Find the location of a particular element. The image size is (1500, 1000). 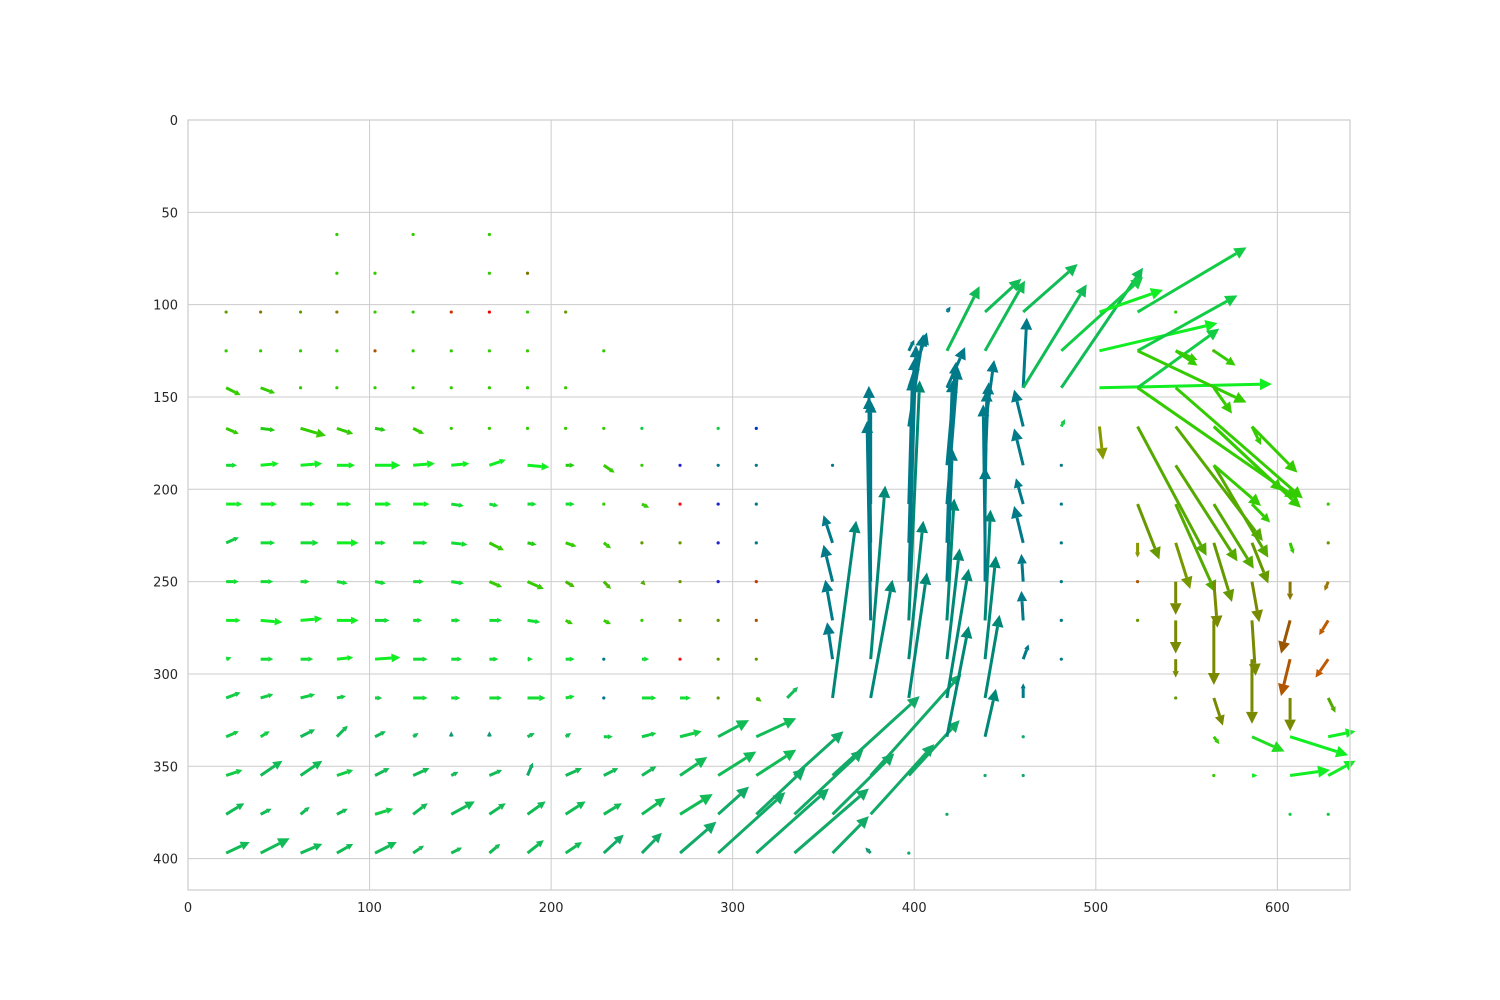

x-tick-label: 600 is located at coordinates (1277, 908).